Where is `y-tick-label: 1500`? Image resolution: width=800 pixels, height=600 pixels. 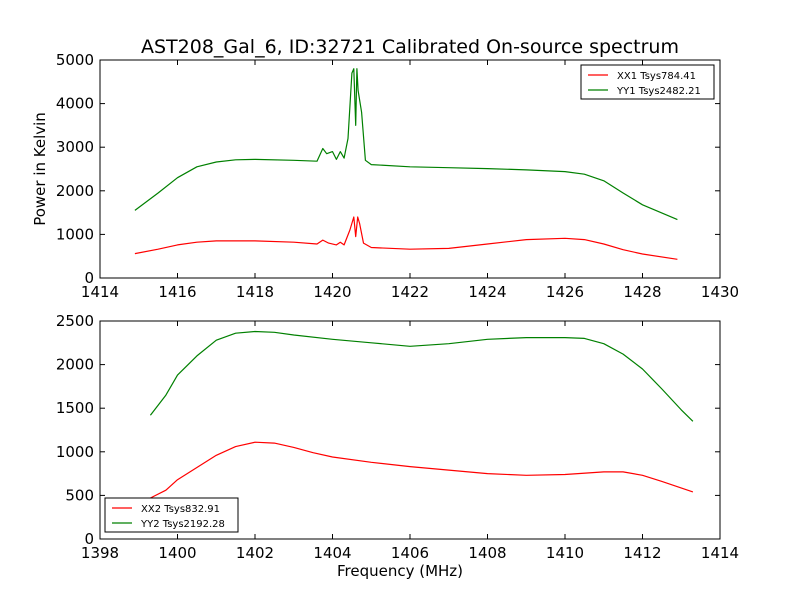
y-tick-label: 1500 is located at coordinates (75, 408).